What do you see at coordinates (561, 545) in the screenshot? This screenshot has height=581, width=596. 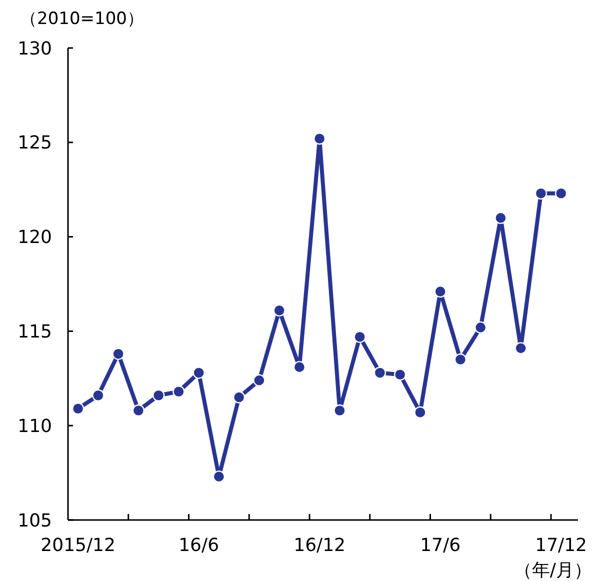 I see `x-tick-label: 17/12` at bounding box center [561, 545].